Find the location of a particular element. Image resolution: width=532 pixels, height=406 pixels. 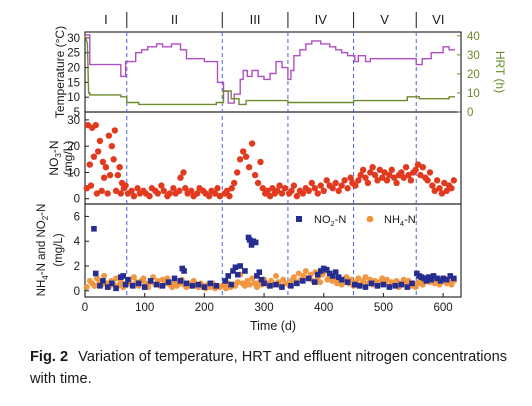

phase-label: III is located at coordinates (255, 19).